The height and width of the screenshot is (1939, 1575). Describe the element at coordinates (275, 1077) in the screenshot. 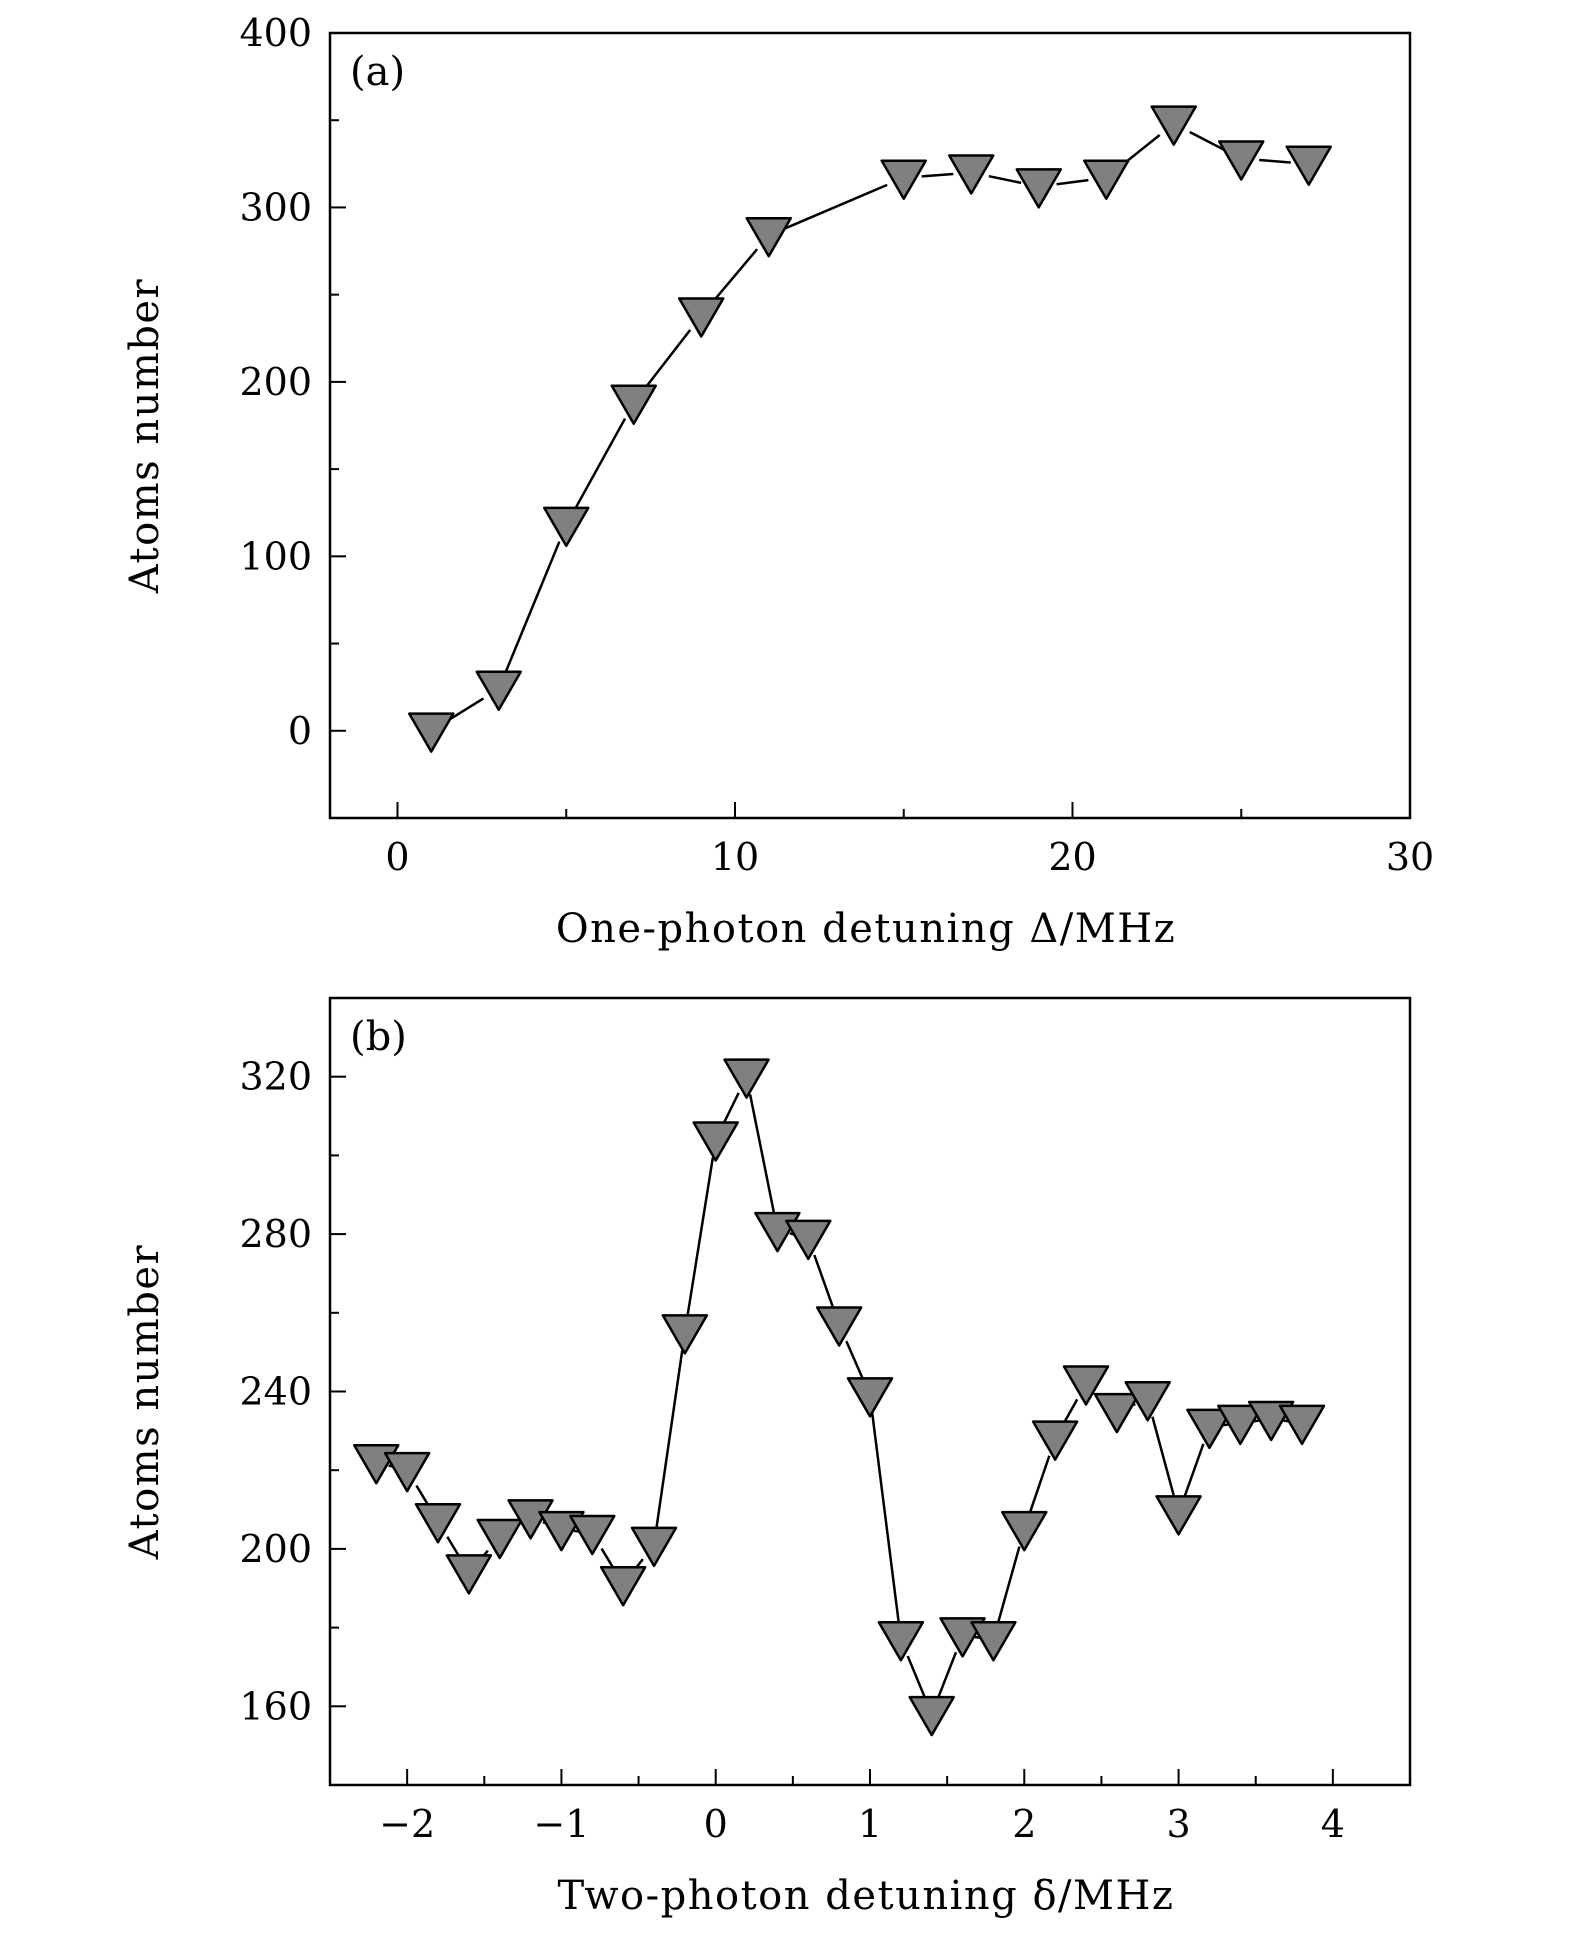

I see `y-tick-label: 320` at that location.